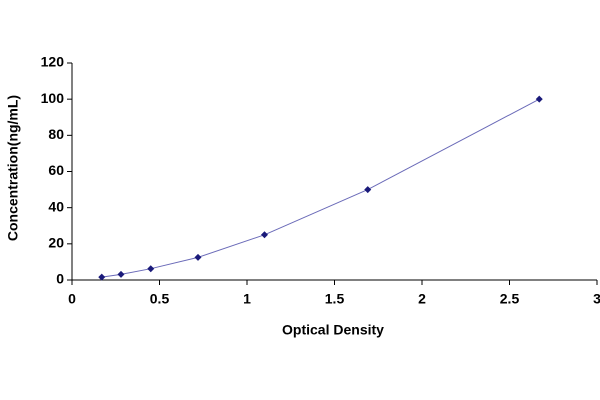 Image resolution: width=600 pixels, height=400 pixels. I want to click on y-tick-label: 80, so click(56, 134).